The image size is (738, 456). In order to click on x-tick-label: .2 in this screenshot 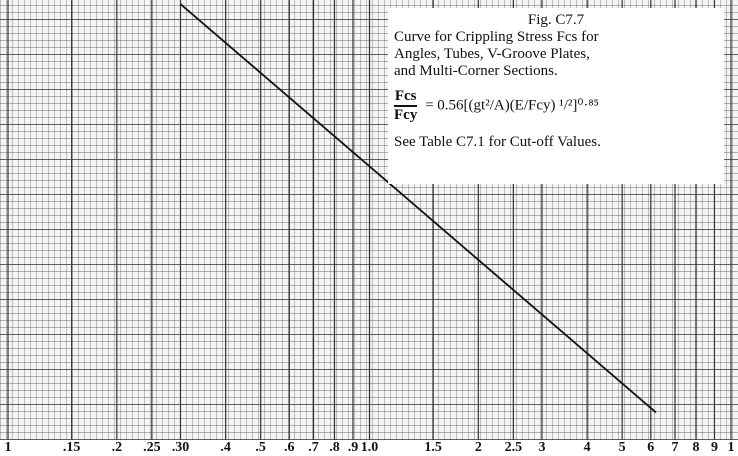, I will do `click(117, 447)`.